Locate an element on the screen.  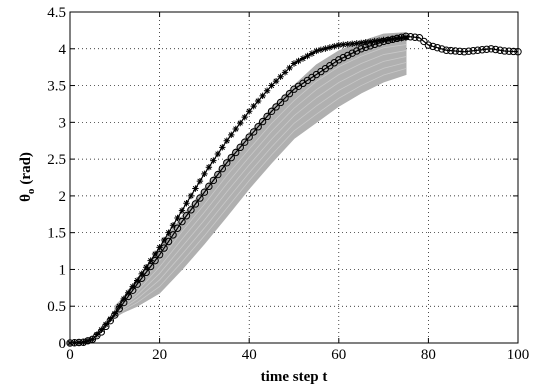
x-tick-label: 20 is located at coordinates (159, 355).